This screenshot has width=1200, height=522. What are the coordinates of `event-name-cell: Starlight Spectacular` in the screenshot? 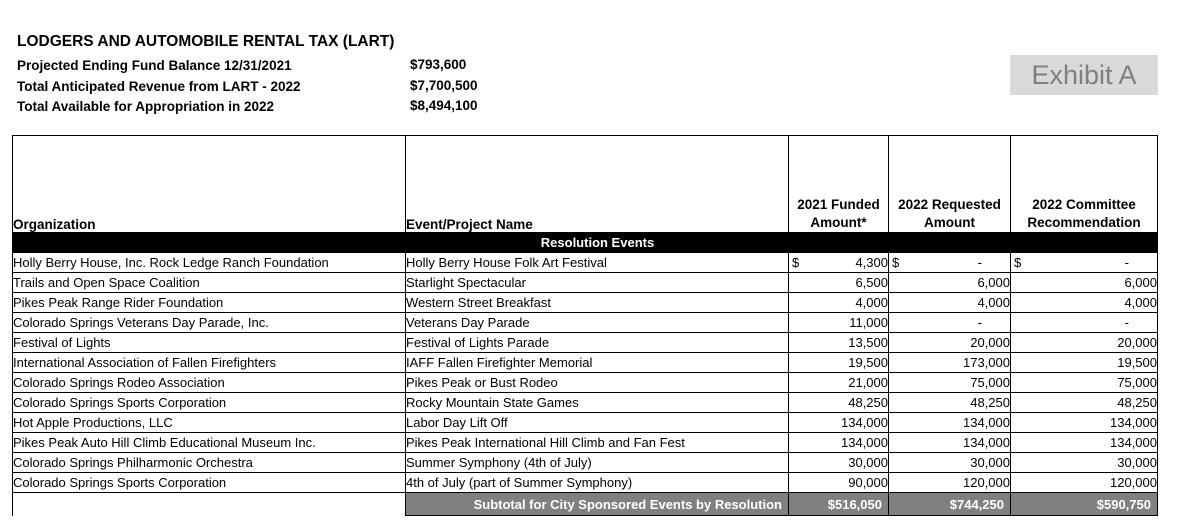 It's located at (597, 282).